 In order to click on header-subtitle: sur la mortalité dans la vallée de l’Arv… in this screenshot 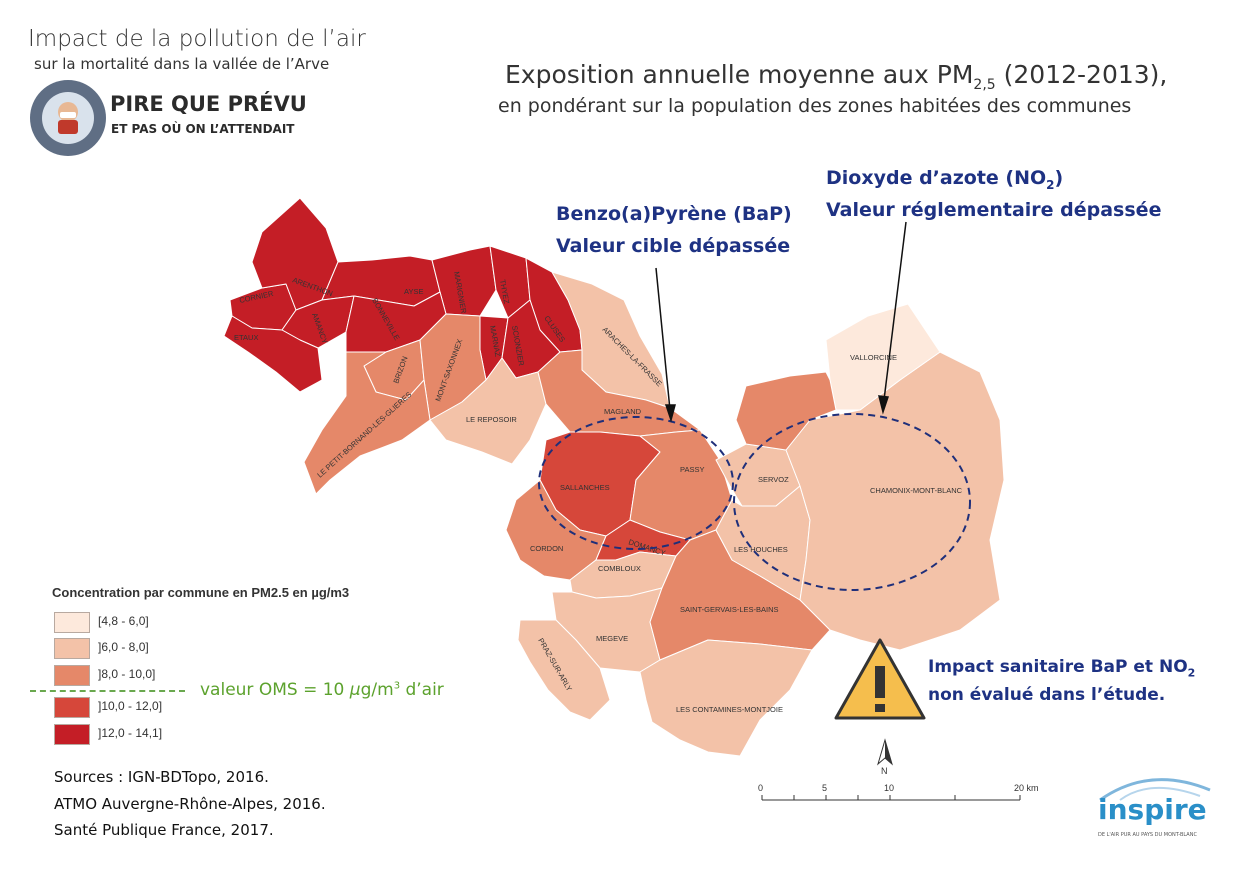, I will do `click(182, 64)`.